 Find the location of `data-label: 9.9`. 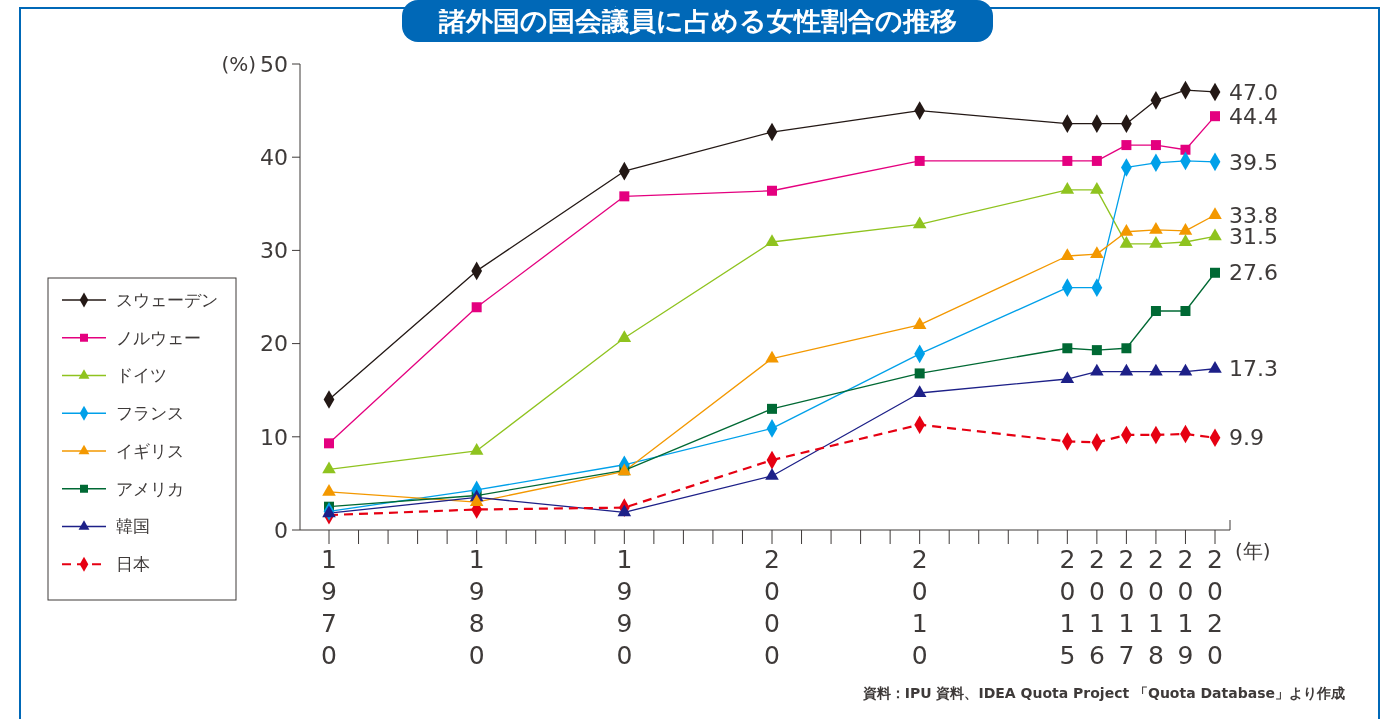

data-label: 9.9 is located at coordinates (1246, 438).